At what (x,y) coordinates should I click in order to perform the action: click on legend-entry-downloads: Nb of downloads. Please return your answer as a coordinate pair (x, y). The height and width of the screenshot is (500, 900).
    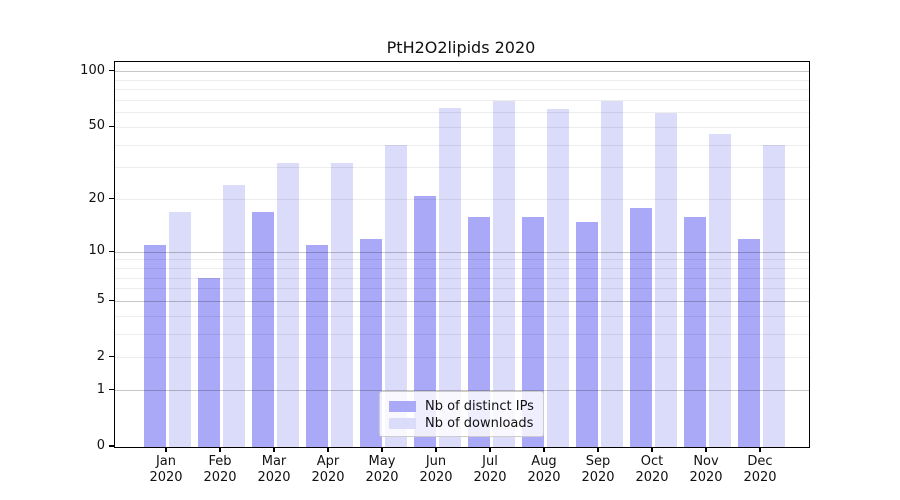
    Looking at the image, I should click on (461, 423).